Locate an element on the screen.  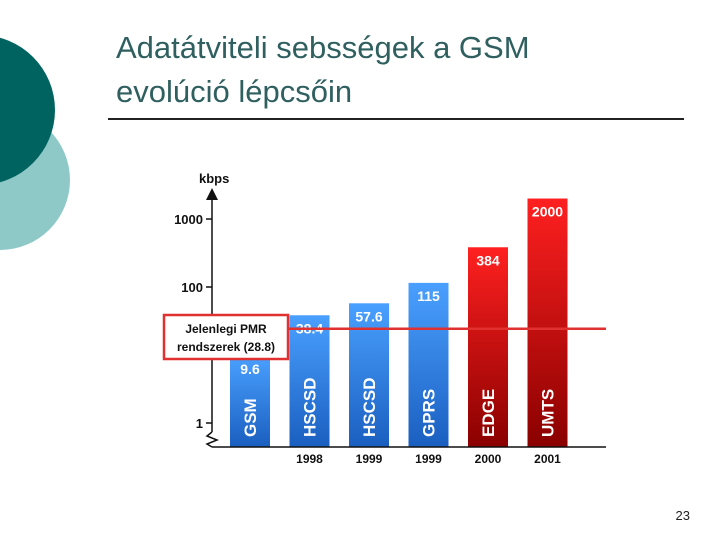
year-label: 2001 is located at coordinates (547, 459).